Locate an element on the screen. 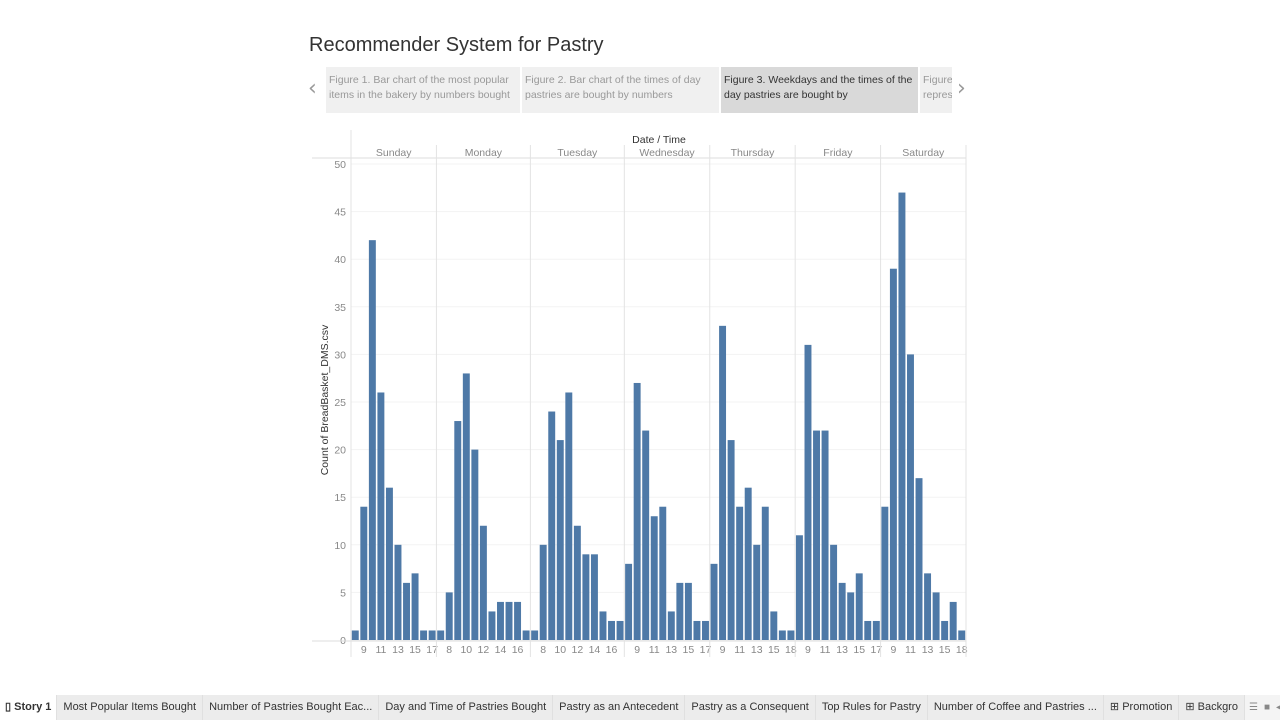 This screenshot has width=1280, height=720. y-tick-label: 30 is located at coordinates (340, 355).